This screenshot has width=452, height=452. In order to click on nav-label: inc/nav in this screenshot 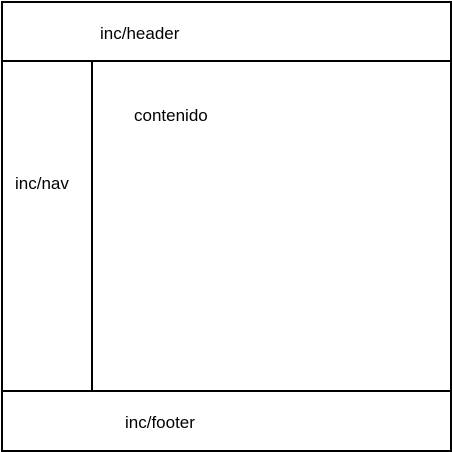, I will do `click(42, 183)`.